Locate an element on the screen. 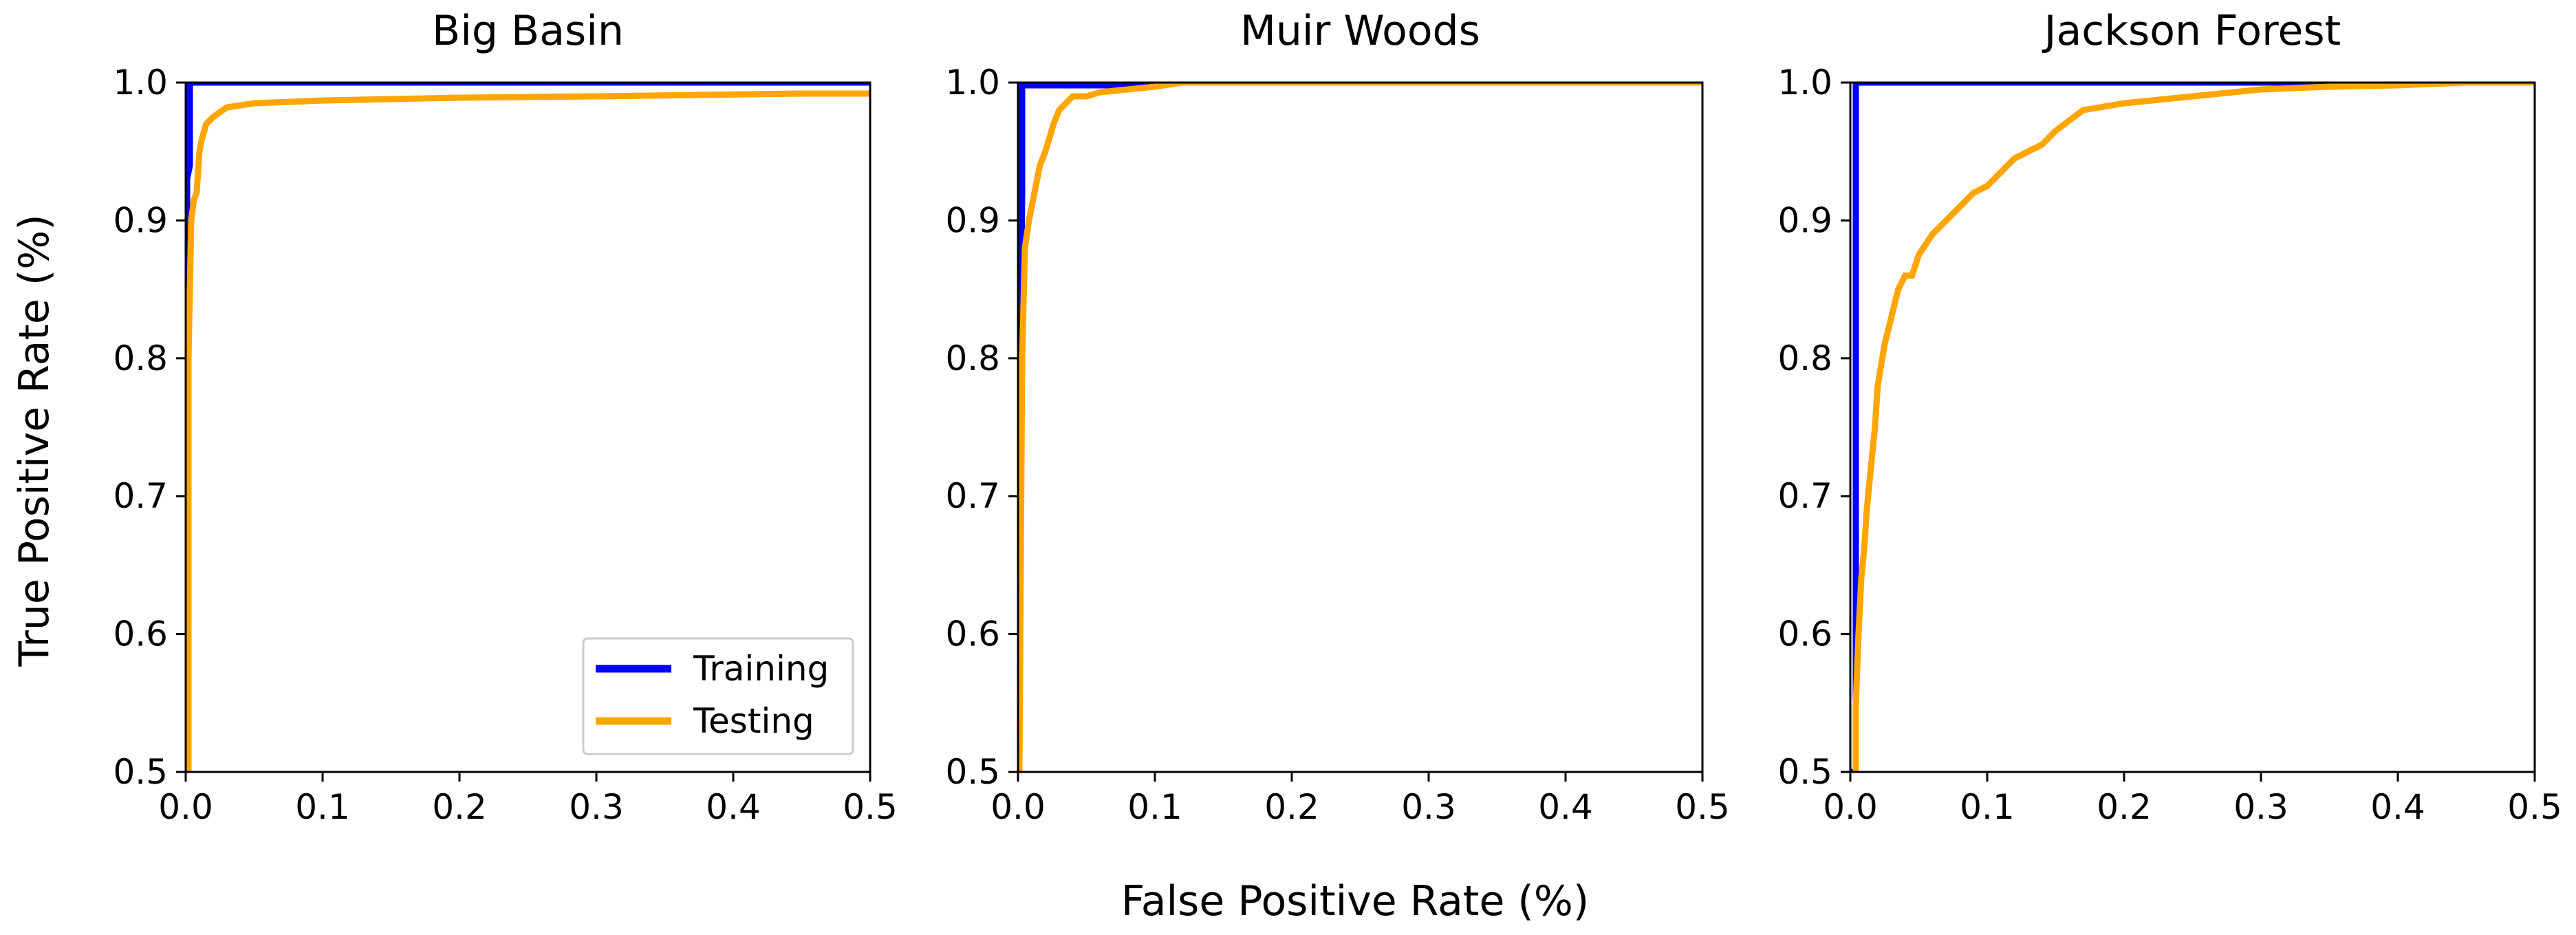  legend: Training Testing is located at coordinates (718, 696).